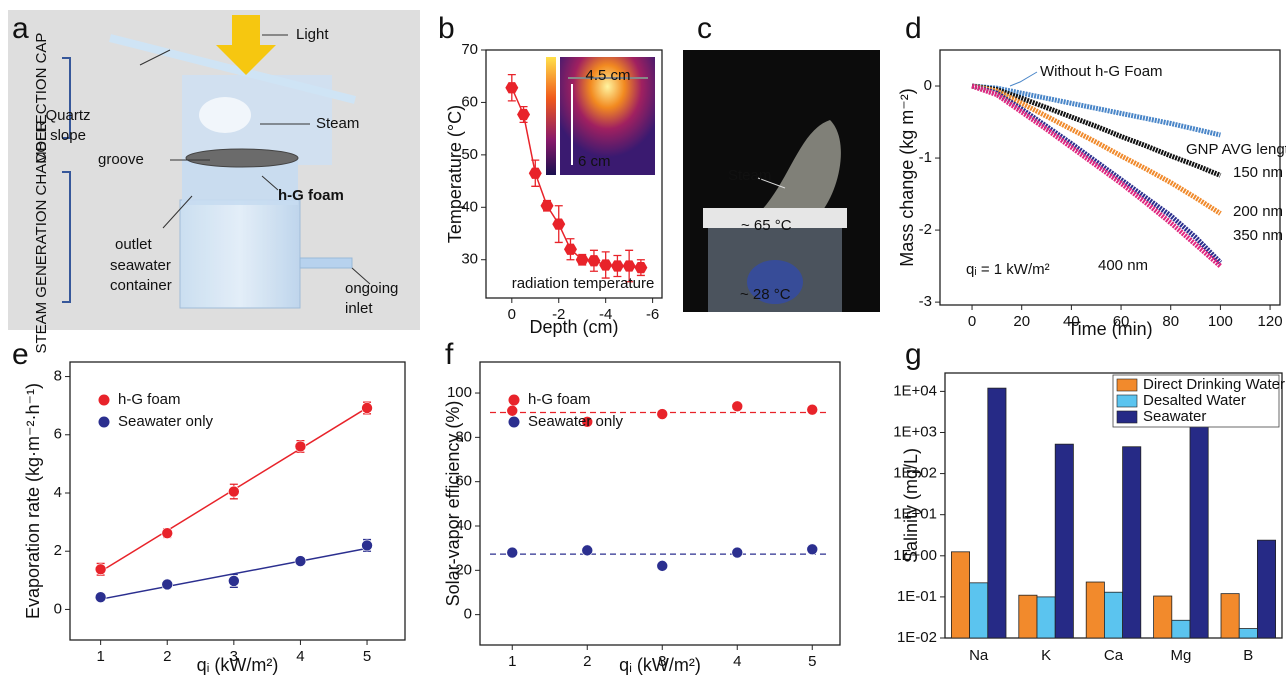  What do you see at coordinates (459, 392) in the screenshot?
I see `y-tick-label: 100` at bounding box center [459, 392].